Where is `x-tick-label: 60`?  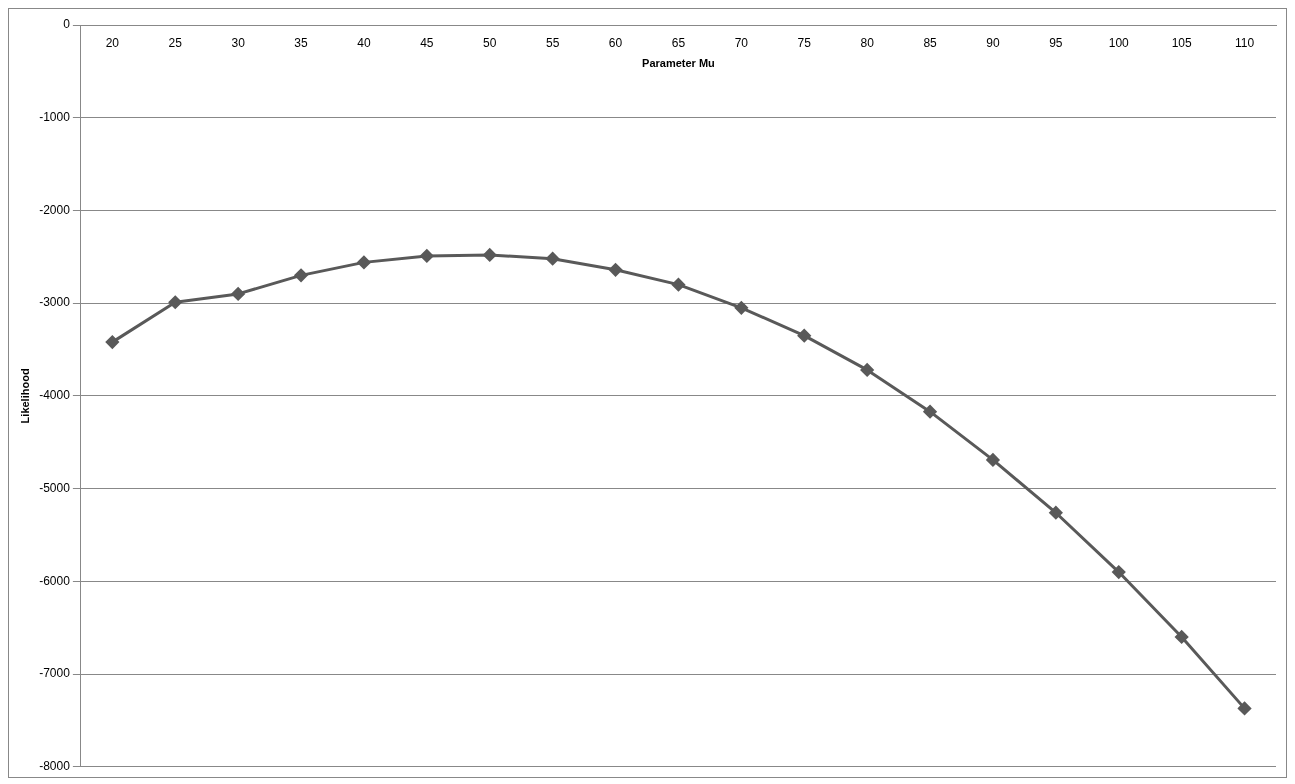
x-tick-label: 60 is located at coordinates (615, 42).